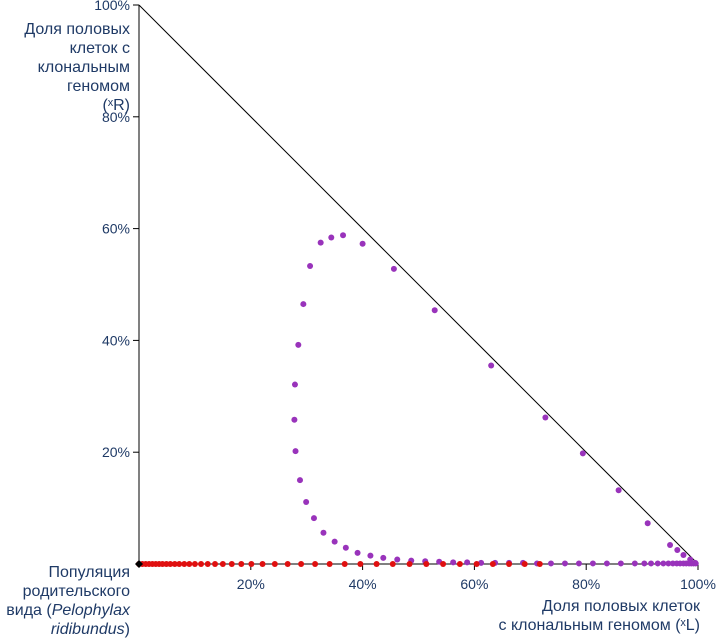  Describe the element at coordinates (251, 584) in the screenshot. I see `x-tick-label: 20%` at that location.